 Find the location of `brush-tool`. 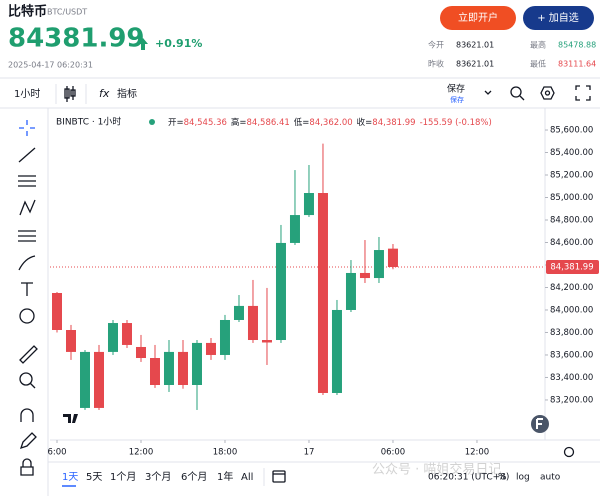

brush-tool is located at coordinates (27, 263).